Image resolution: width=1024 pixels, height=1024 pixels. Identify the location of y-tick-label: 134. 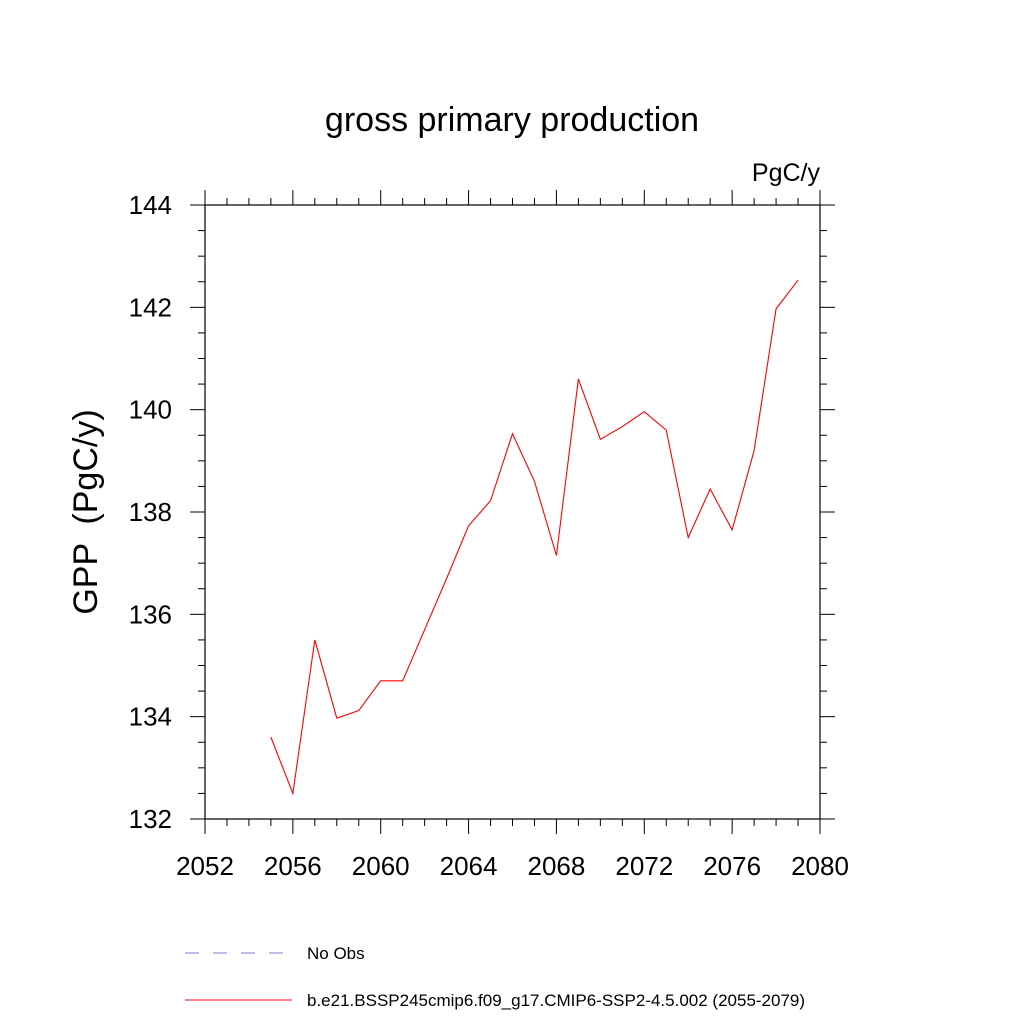
(150, 717).